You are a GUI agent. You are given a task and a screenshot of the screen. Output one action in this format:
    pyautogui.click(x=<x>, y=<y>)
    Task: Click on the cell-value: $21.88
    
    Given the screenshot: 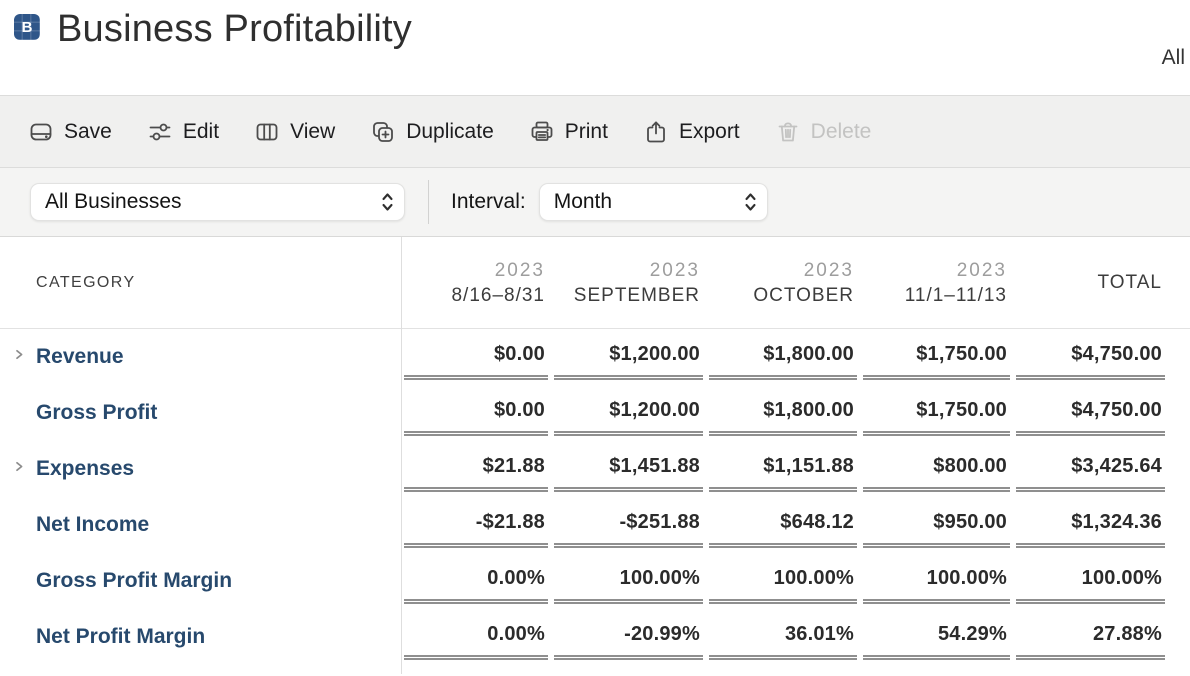 What is the action you would take?
    pyautogui.click(x=513, y=465)
    